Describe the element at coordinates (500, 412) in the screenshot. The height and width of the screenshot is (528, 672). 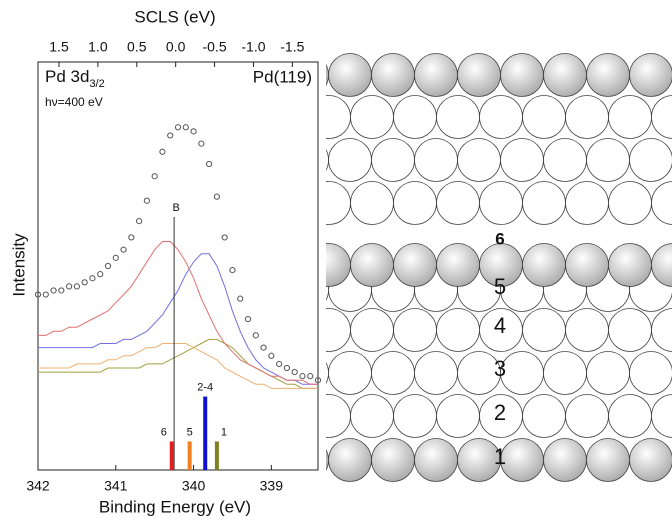
I see `layer-label: 2` at that location.